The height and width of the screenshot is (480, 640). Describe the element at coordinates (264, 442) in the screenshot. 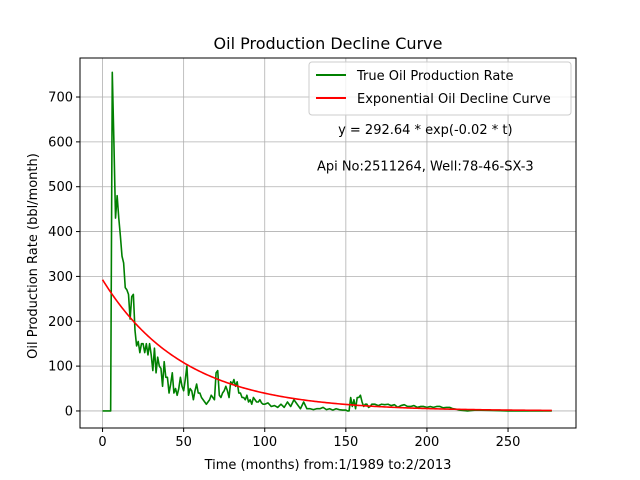

I see `x-tick-label: 100` at that location.